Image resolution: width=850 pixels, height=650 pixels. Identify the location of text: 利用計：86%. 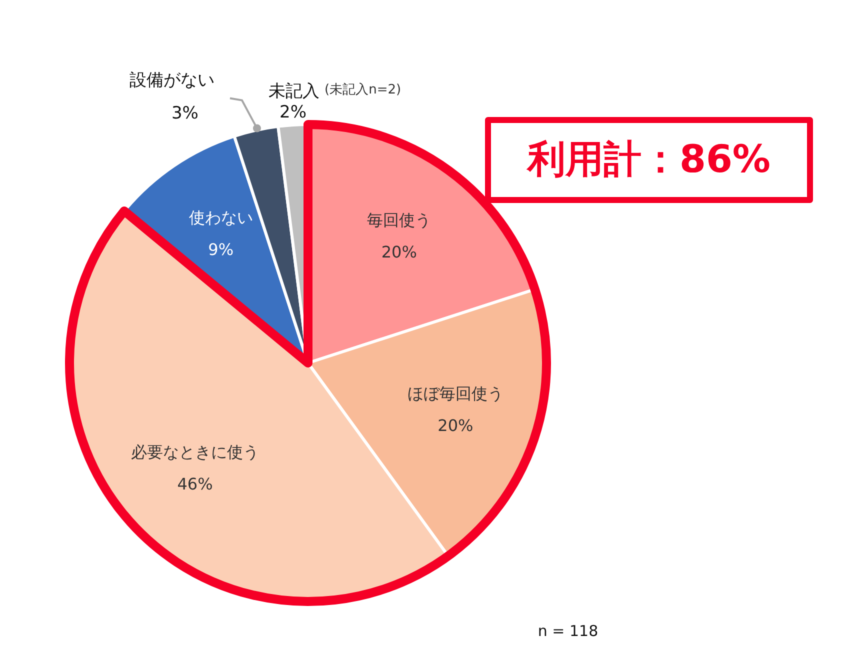
(648, 158).